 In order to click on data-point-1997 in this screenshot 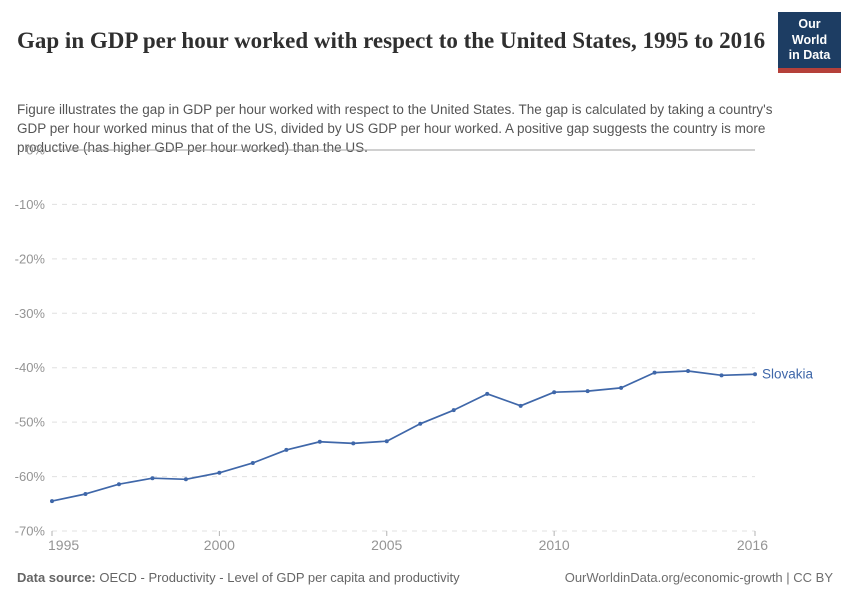, I will do `click(118, 484)`.